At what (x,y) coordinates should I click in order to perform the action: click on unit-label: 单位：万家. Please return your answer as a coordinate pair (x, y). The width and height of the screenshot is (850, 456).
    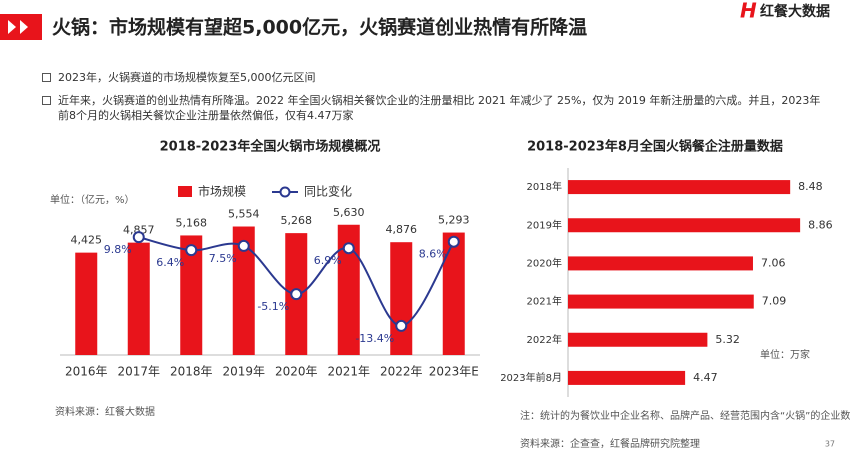
    Looking at the image, I should click on (785, 354).